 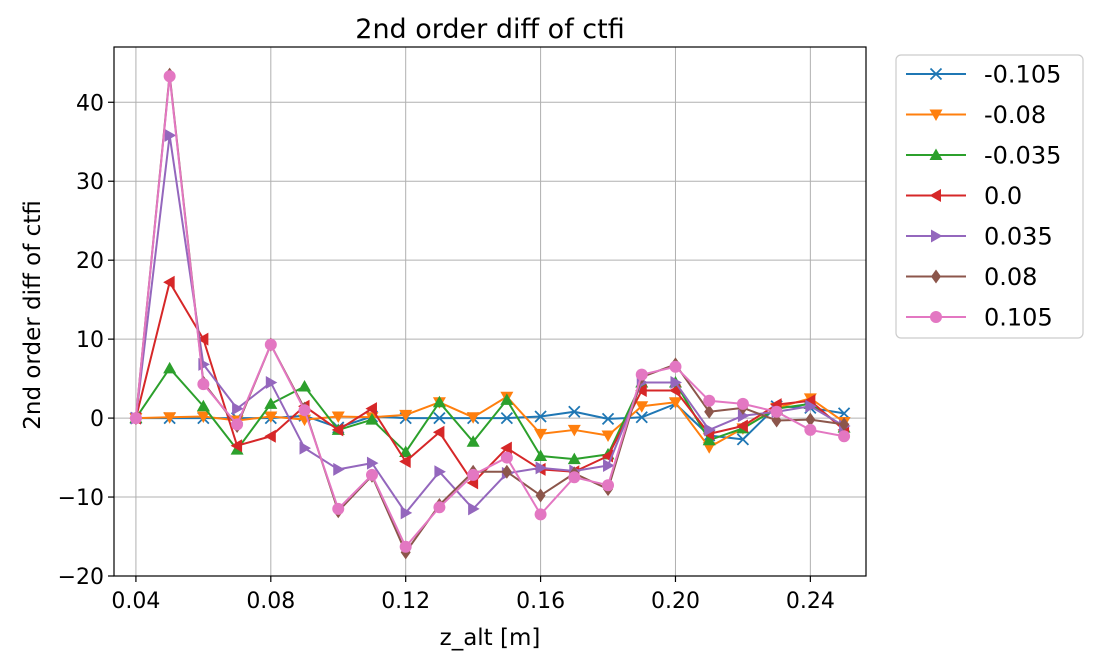 I want to click on y-tick-label: 40, so click(x=90, y=103).